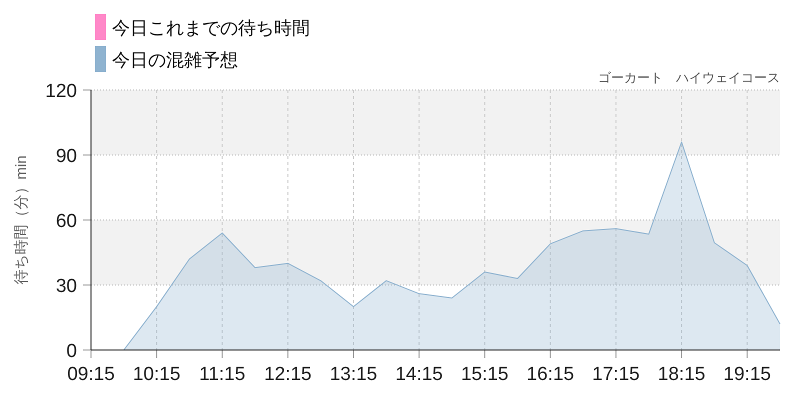 This screenshot has height=400, width=800. What do you see at coordinates (66, 221) in the screenshot?
I see `y-tick-label: 60` at bounding box center [66, 221].